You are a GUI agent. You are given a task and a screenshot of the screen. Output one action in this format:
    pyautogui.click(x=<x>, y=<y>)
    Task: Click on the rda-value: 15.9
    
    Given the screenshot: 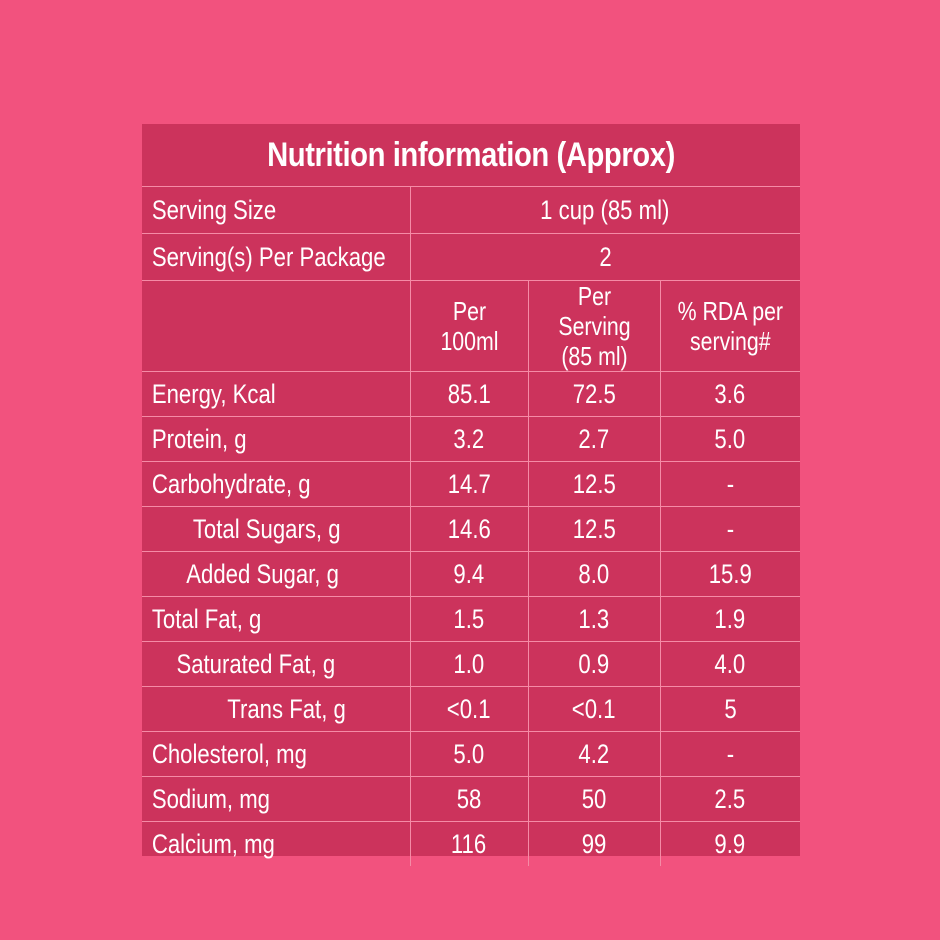 What is the action you would take?
    pyautogui.click(x=729, y=574)
    